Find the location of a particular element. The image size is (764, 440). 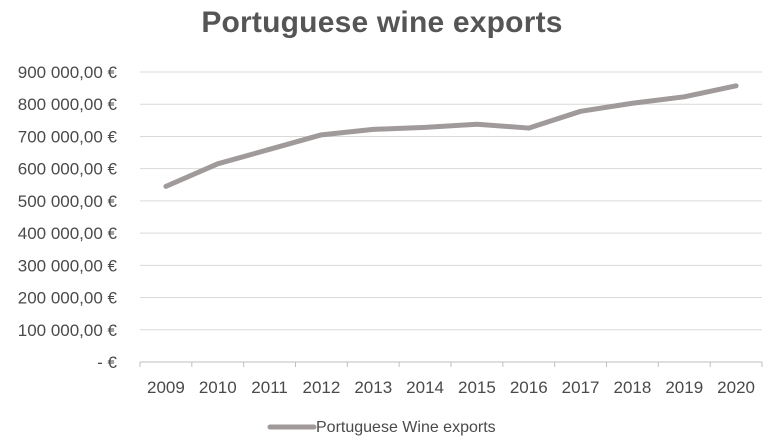

y-tick-label: 300 000,00 € is located at coordinates (68, 265).